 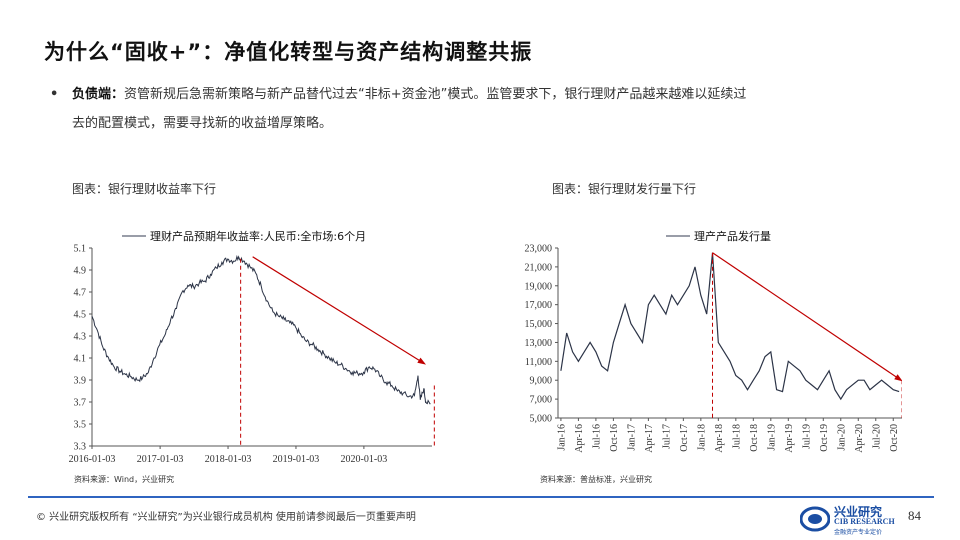 I want to click on slide-title: 为什么“固收+”：净值化转型与资产结构调整共振, so click(x=288, y=52).